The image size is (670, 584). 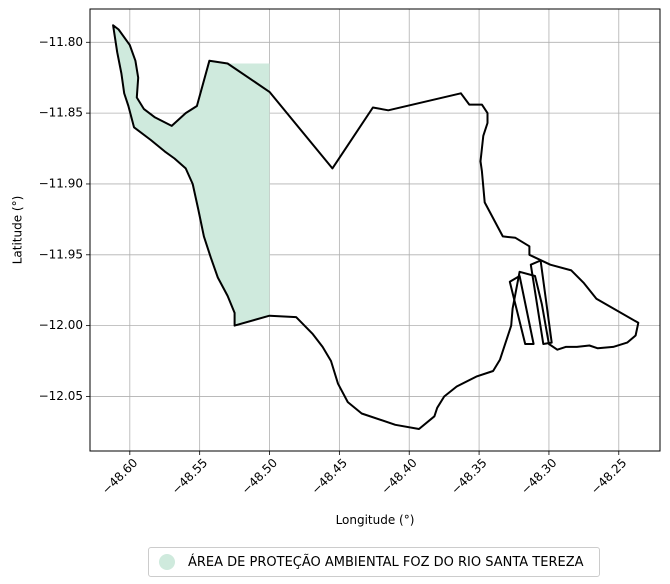 I want to click on protected-area-fill, so click(x=191, y=175).